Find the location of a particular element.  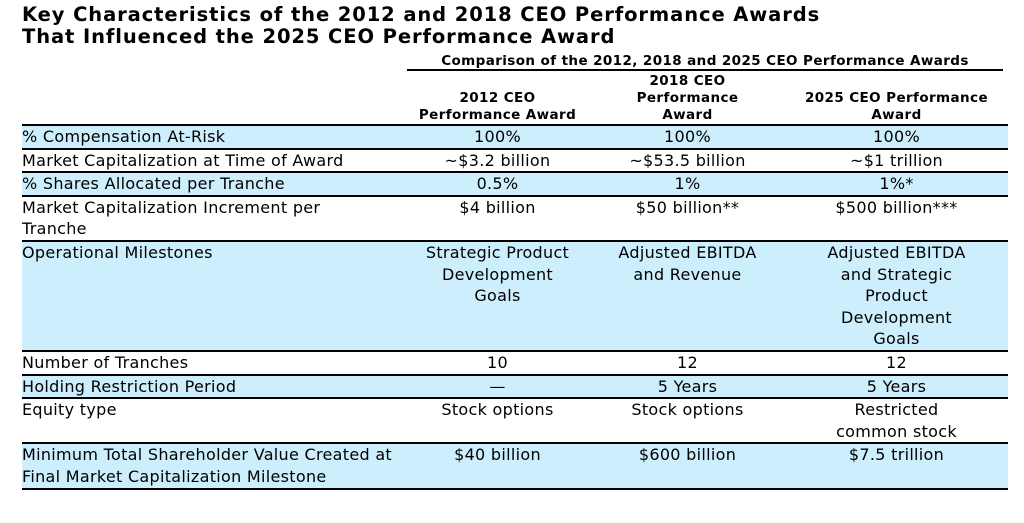

row-value: $7.5 trillion is located at coordinates (896, 466).